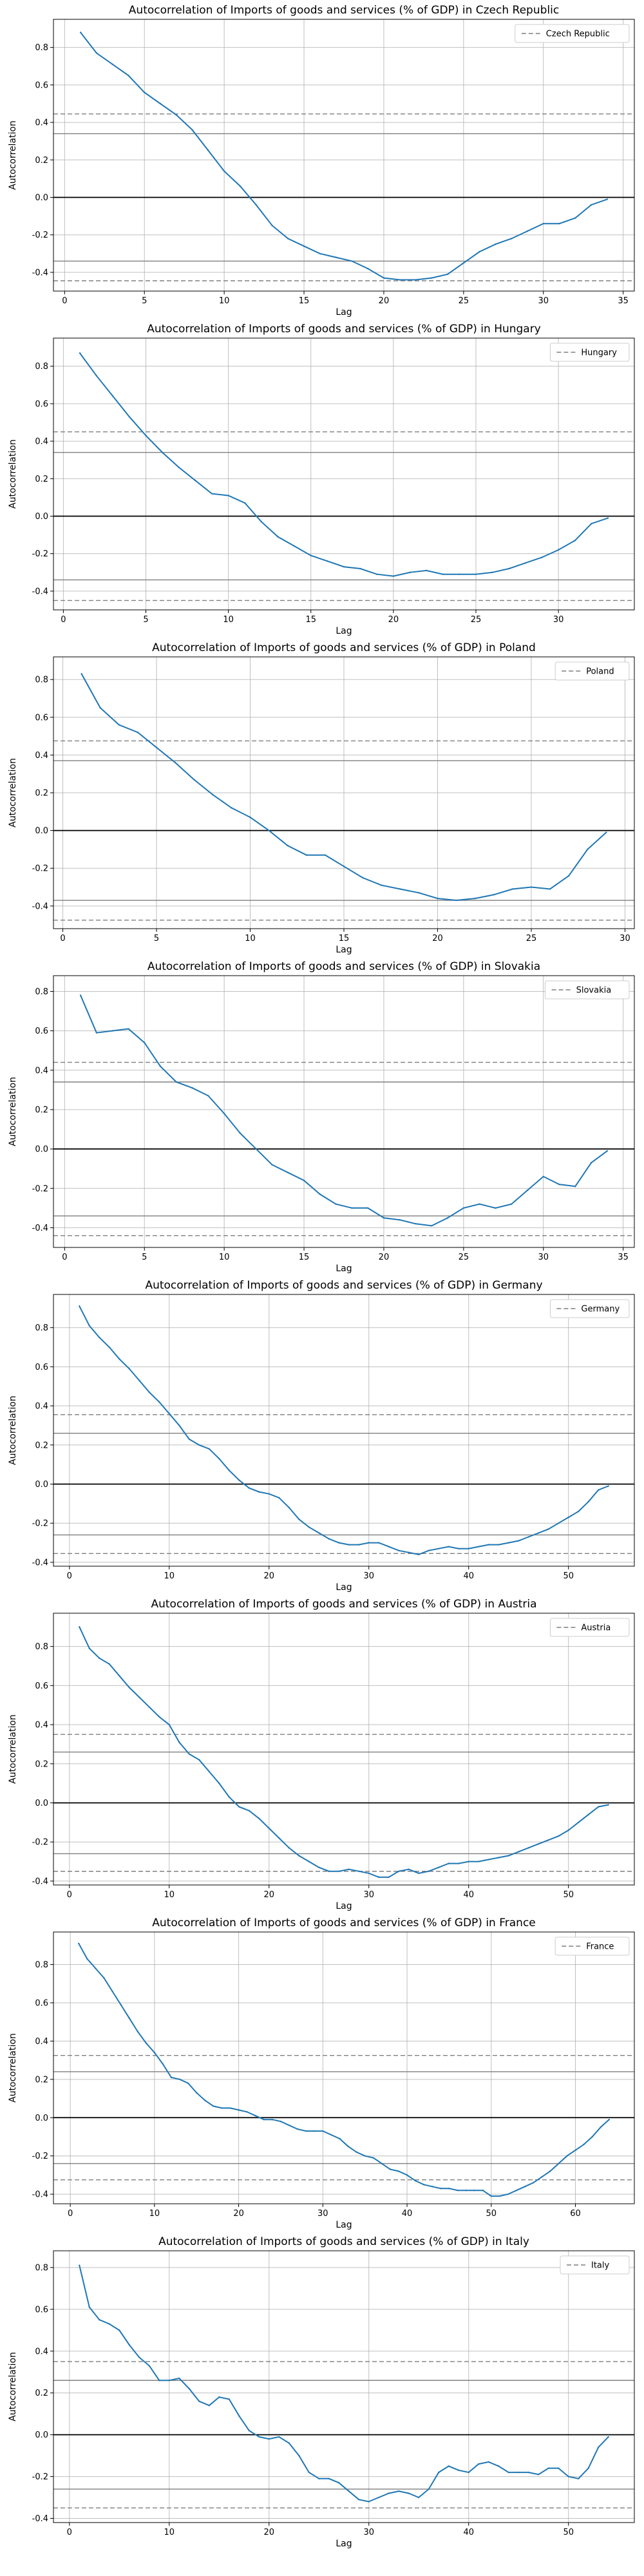  Describe the element at coordinates (464, 1257) in the screenshot. I see `x-tick-label: 25` at that location.